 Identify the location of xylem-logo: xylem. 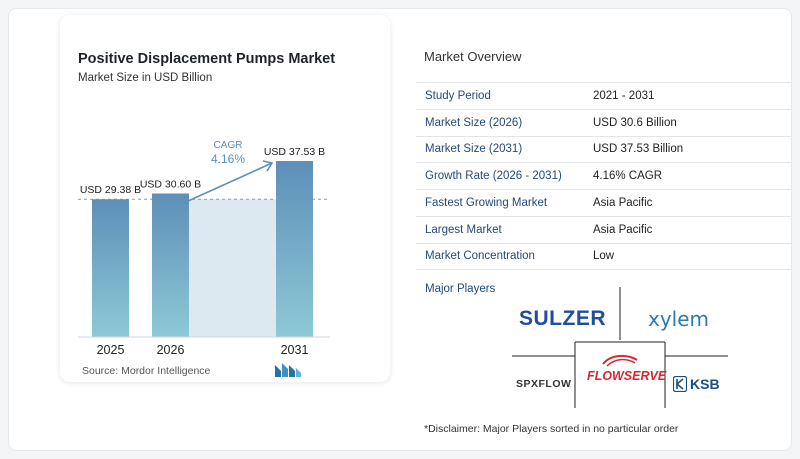
(679, 319).